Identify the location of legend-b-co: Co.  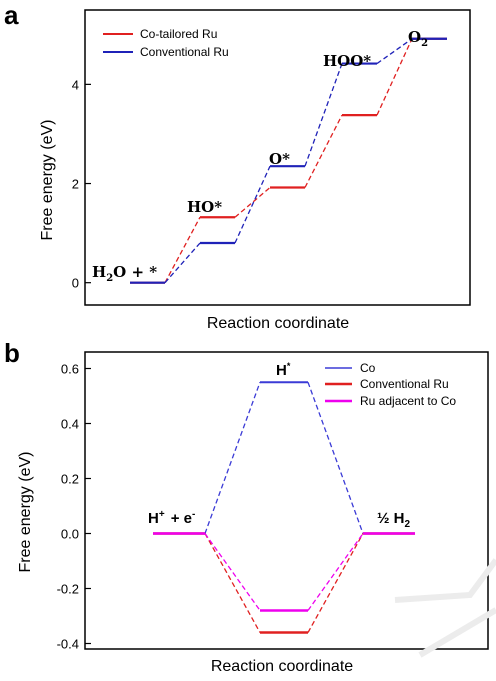
(368, 368).